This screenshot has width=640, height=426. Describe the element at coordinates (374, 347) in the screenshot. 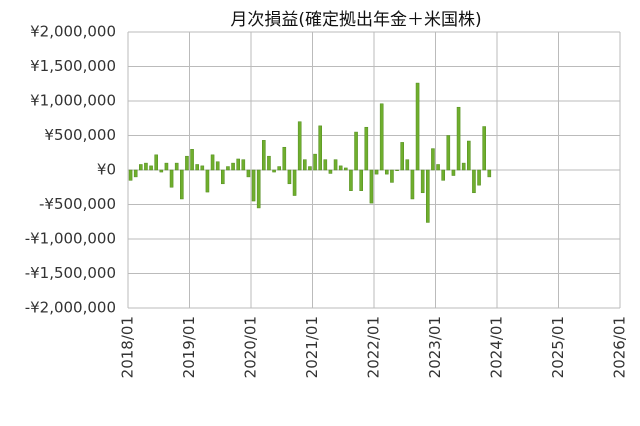

I see `x-tick-label: 2022/01` at that location.